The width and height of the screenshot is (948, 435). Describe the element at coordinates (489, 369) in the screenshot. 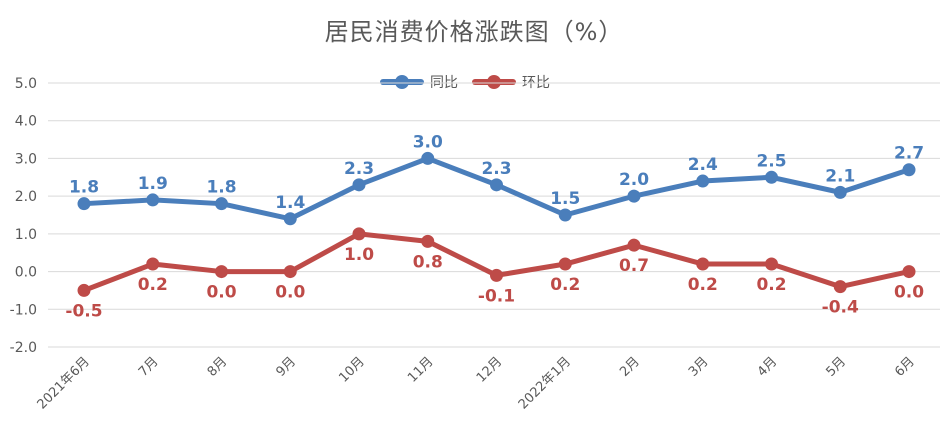

I see `x-tick-label: 12月` at that location.